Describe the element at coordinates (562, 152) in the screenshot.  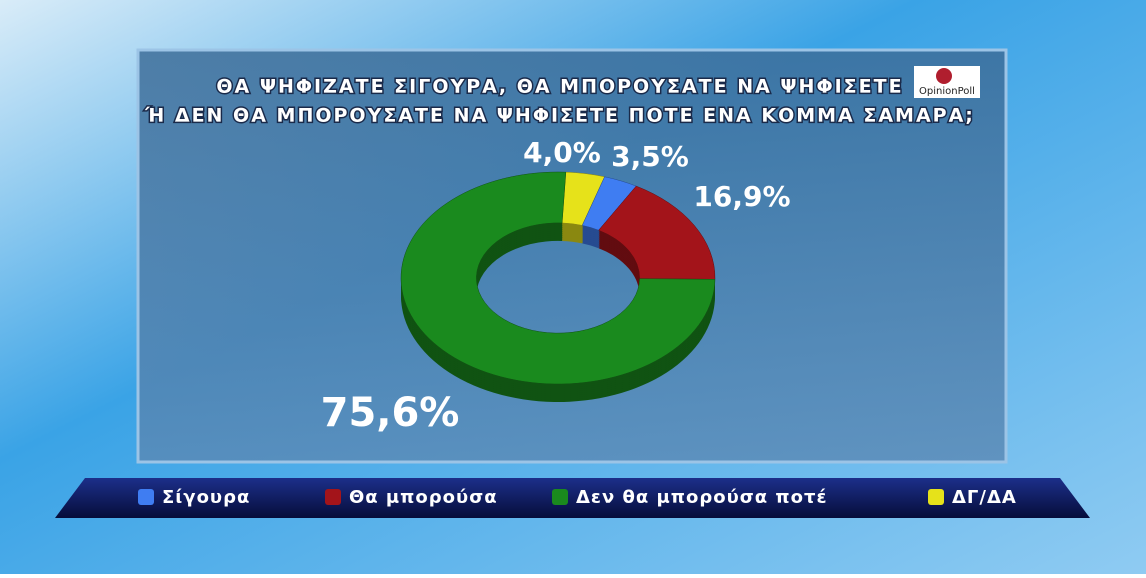
I see `value-label: 4,0%` at that location.